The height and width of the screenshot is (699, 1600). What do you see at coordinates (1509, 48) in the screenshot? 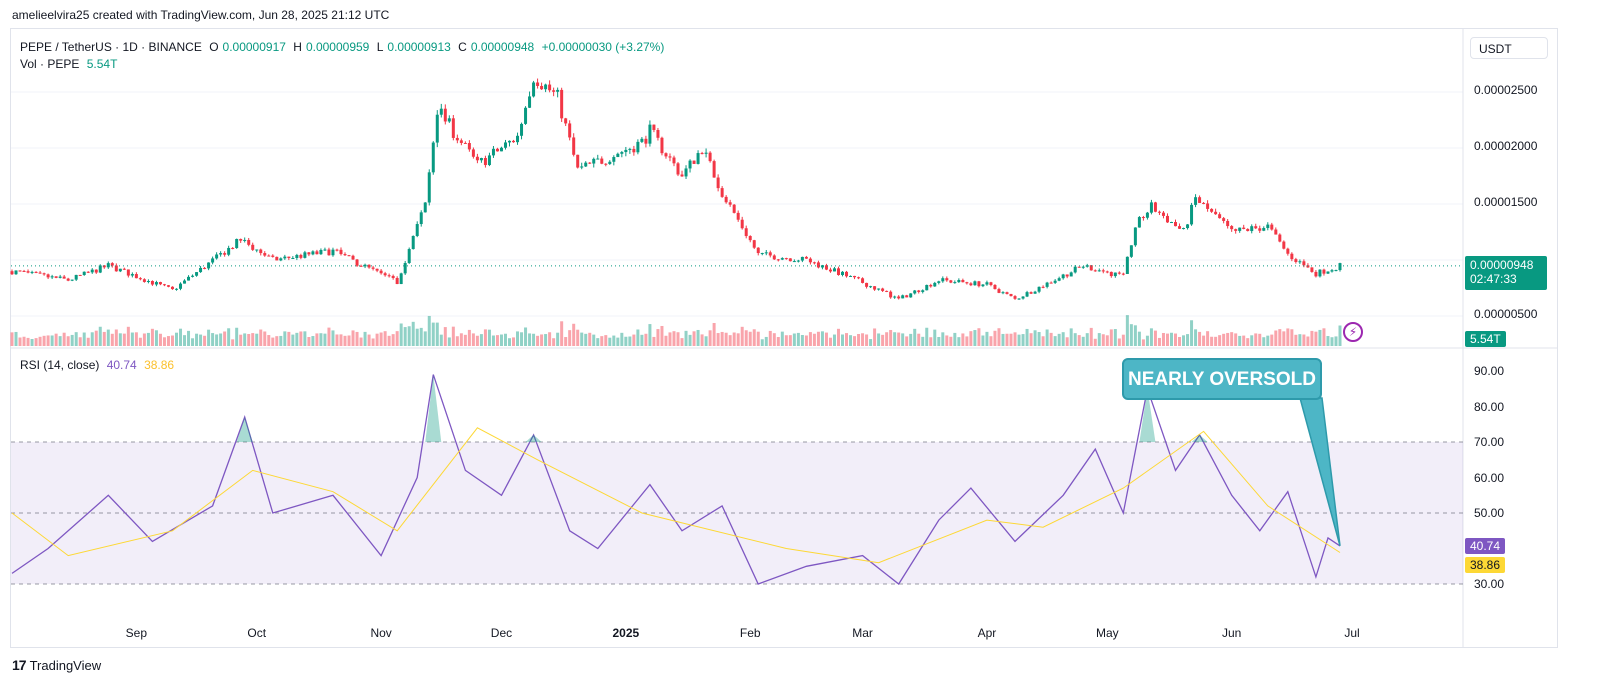
I see `currency-button: USDT` at bounding box center [1509, 48].